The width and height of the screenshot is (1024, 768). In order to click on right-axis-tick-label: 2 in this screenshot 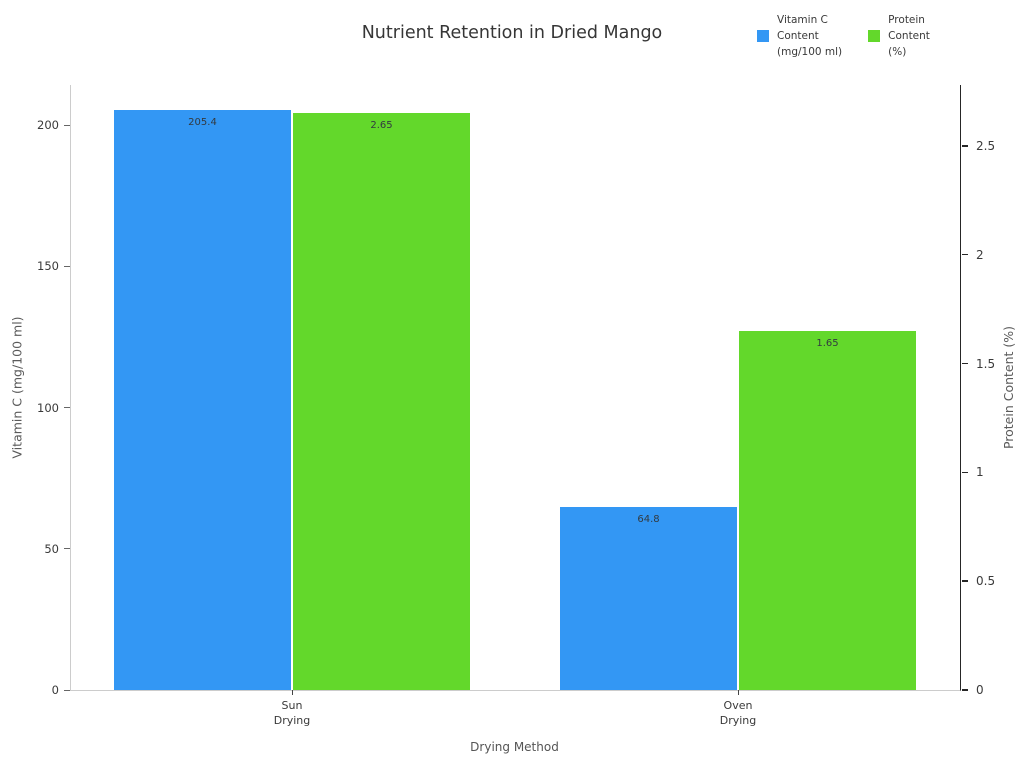, I will do `click(980, 254)`.